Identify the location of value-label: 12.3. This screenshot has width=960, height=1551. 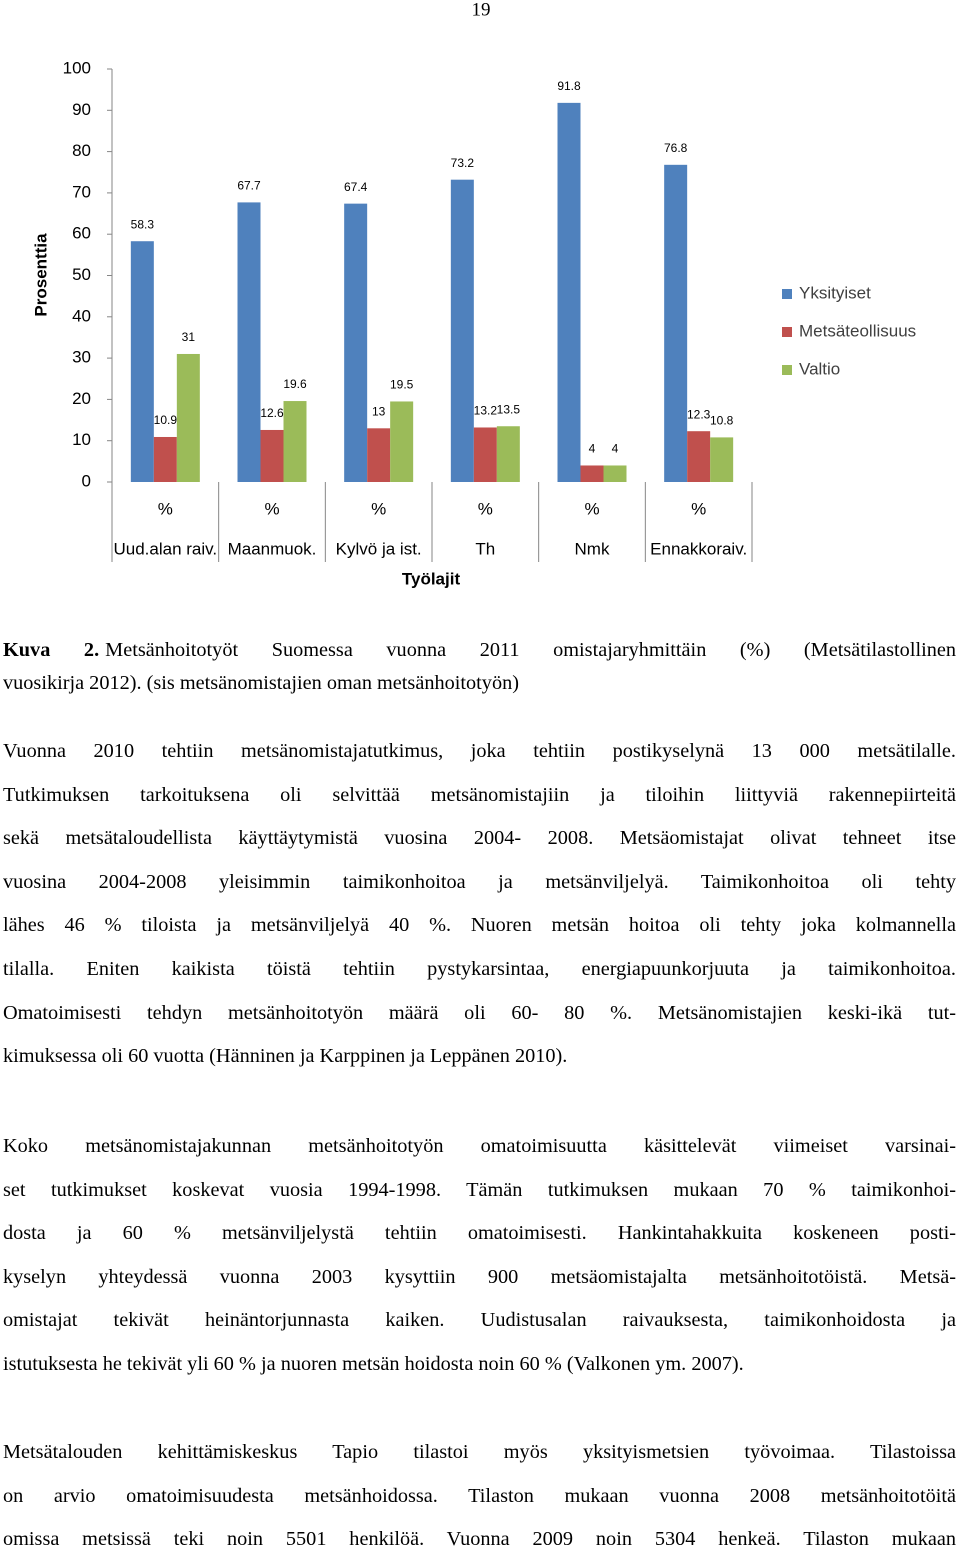
(699, 414).